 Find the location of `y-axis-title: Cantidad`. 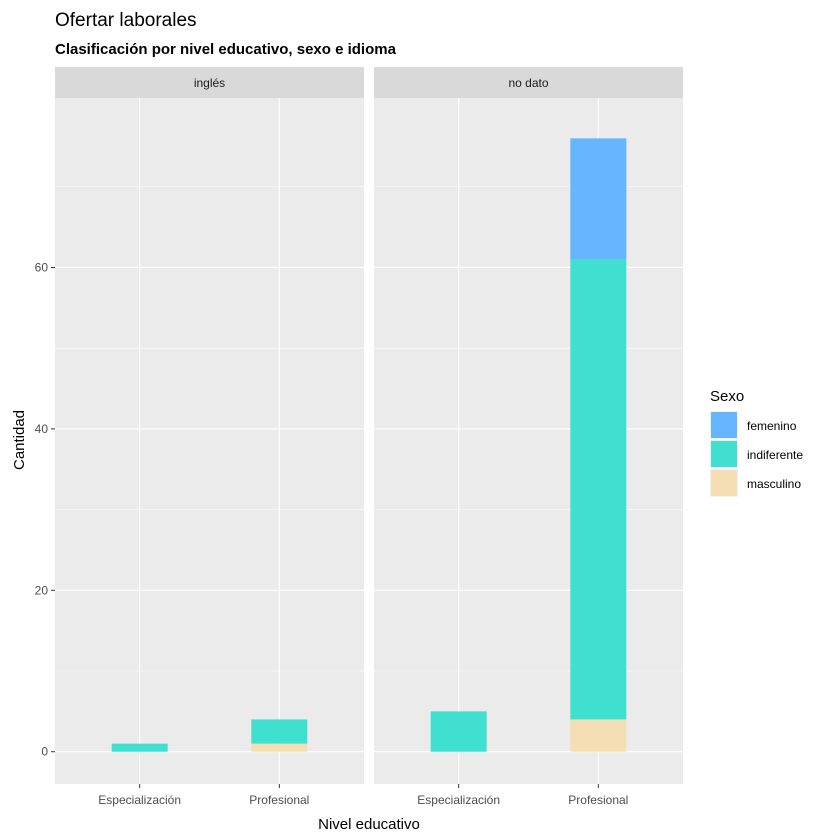

y-axis-title: Cantidad is located at coordinates (19, 440).